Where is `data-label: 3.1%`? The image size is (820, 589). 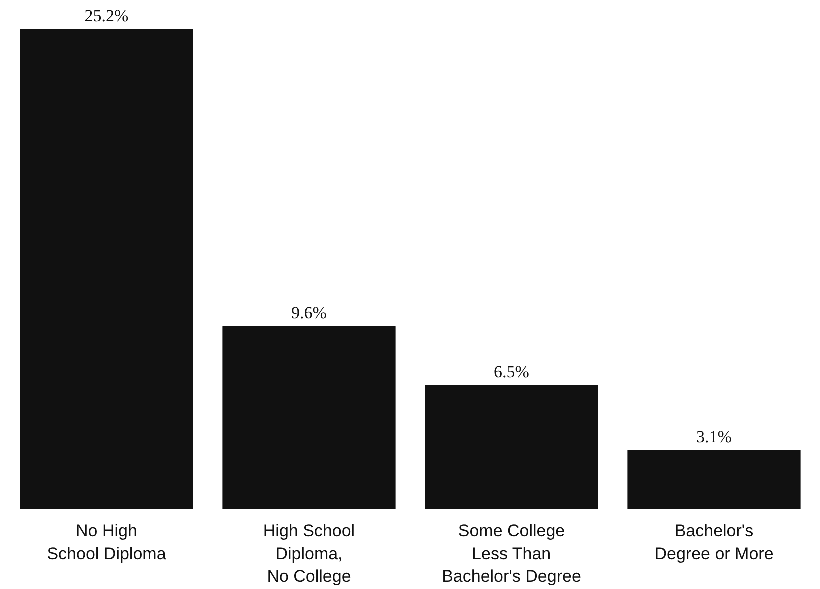 data-label: 3.1% is located at coordinates (714, 436).